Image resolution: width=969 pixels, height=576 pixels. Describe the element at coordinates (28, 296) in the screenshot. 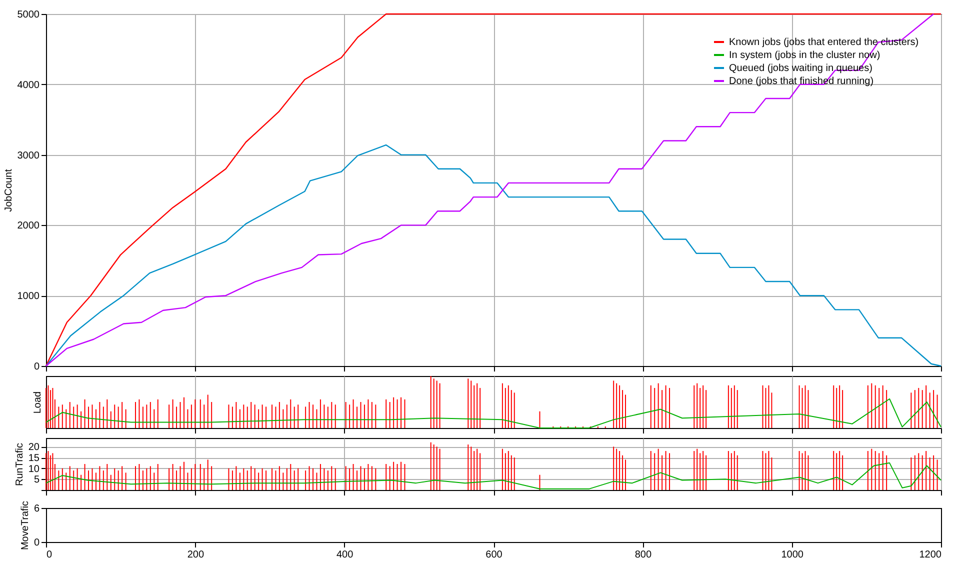

I see `y-tick-label: 1000` at that location.